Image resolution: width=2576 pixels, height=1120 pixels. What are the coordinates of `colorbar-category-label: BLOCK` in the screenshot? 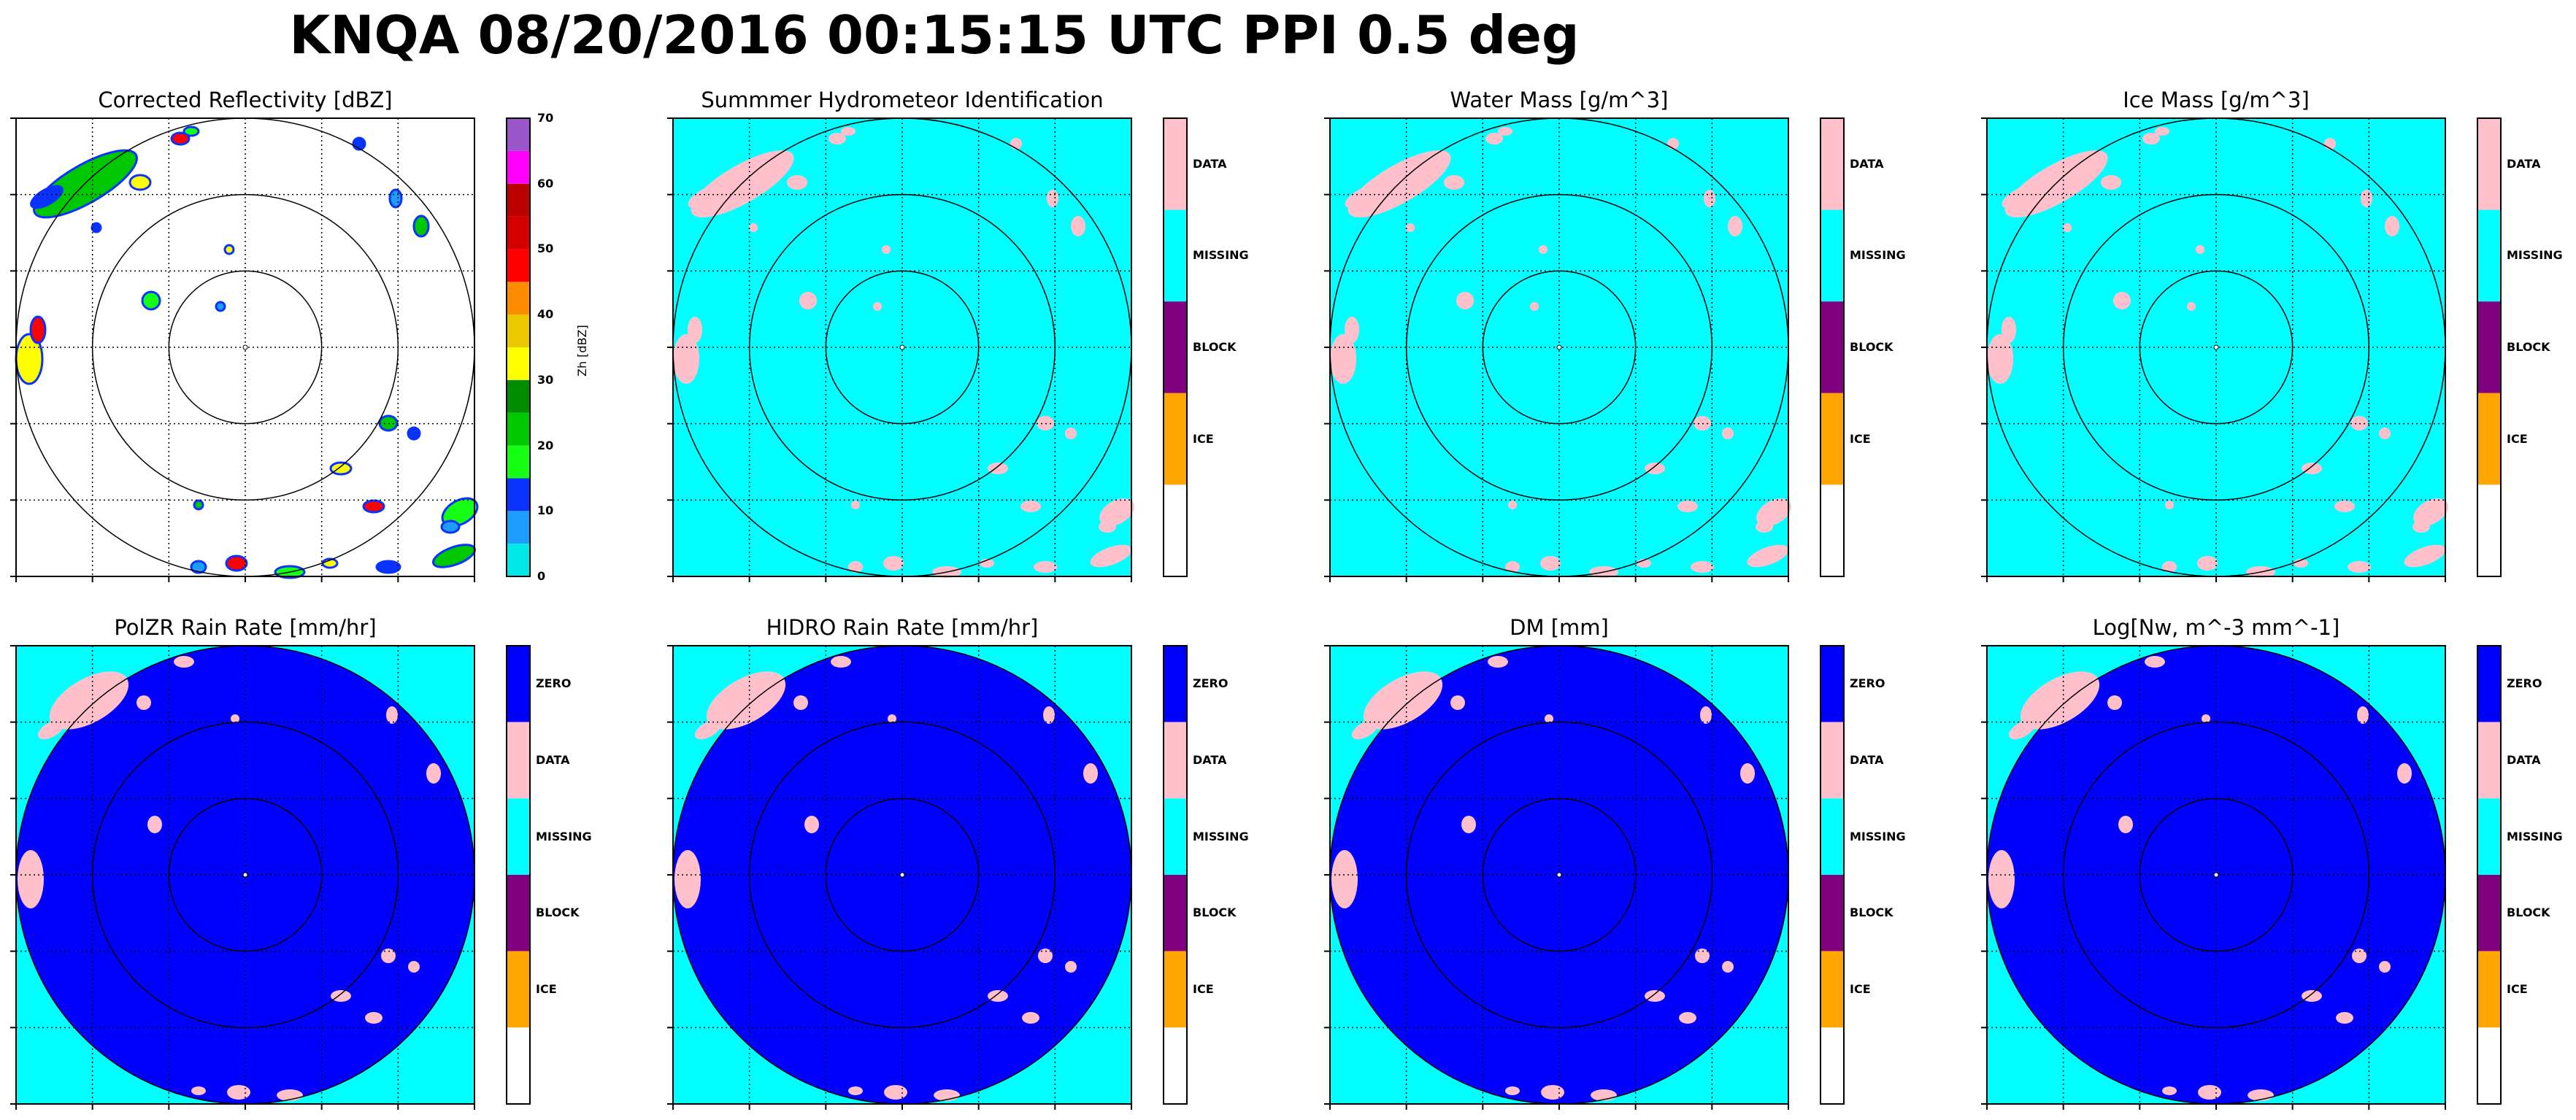 It's located at (2528, 347).